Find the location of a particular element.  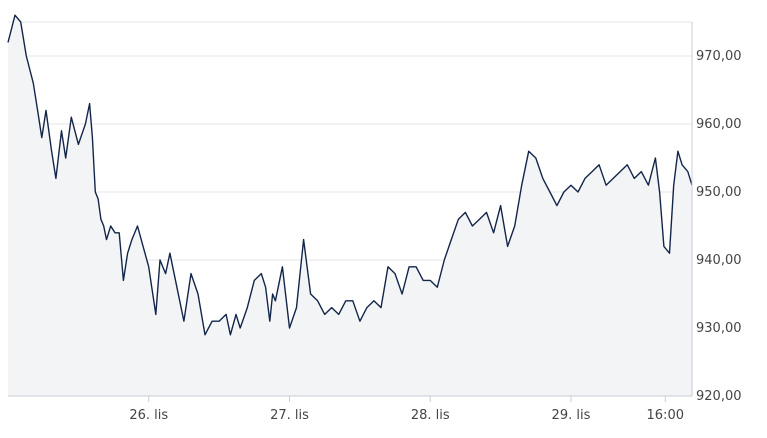

y-tick-label: 970,00 is located at coordinates (719, 56).